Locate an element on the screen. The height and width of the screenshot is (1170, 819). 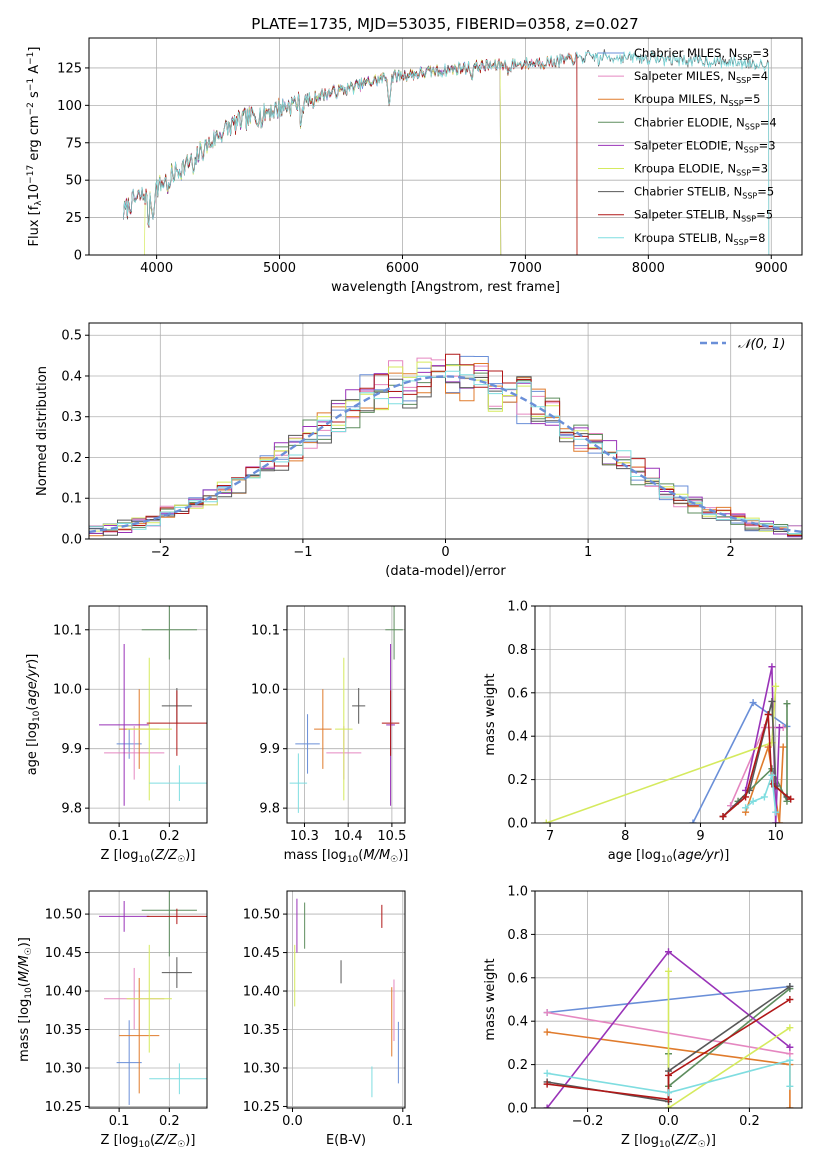
x-axis-label-part: Z/Z is located at coordinates (166, 1140).